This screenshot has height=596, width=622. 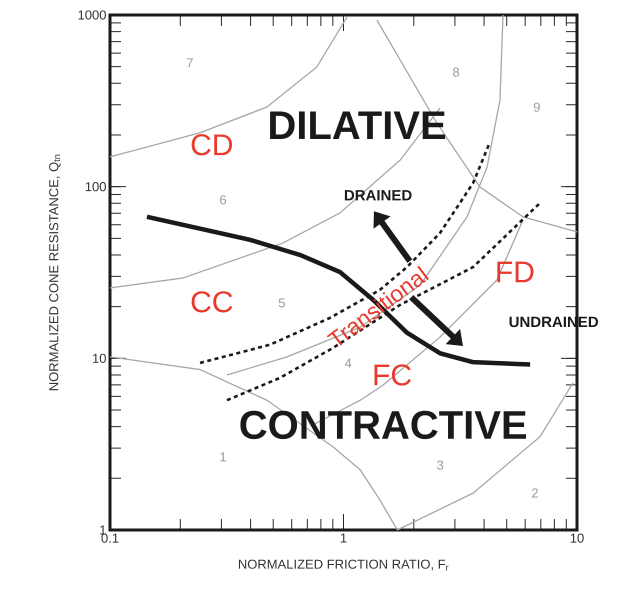 I want to click on y-tick-label: 1000, so click(x=92, y=15).